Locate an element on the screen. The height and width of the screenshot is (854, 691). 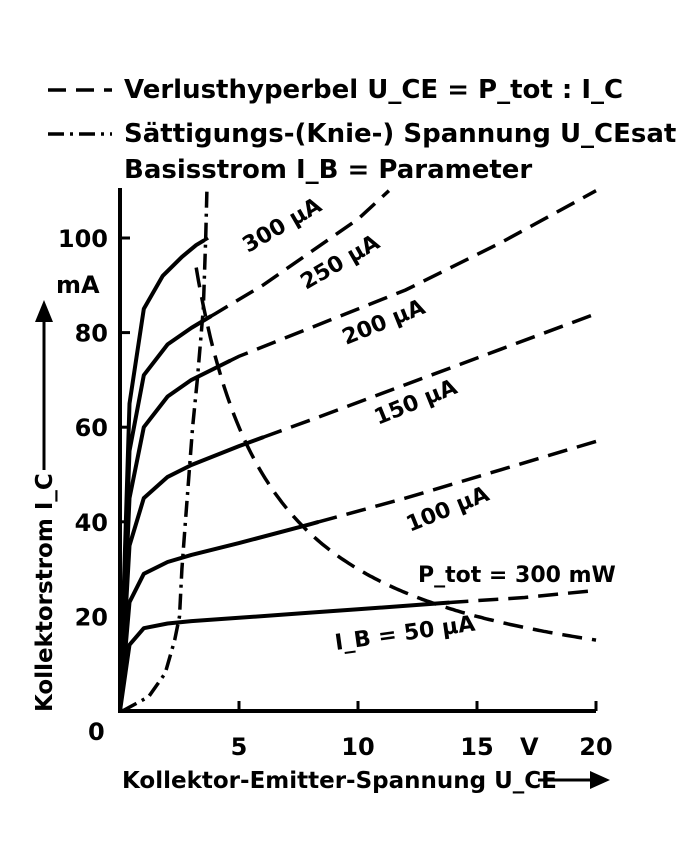
y-axis-title: Kollektorstrom I_C is located at coordinates (45, 592).